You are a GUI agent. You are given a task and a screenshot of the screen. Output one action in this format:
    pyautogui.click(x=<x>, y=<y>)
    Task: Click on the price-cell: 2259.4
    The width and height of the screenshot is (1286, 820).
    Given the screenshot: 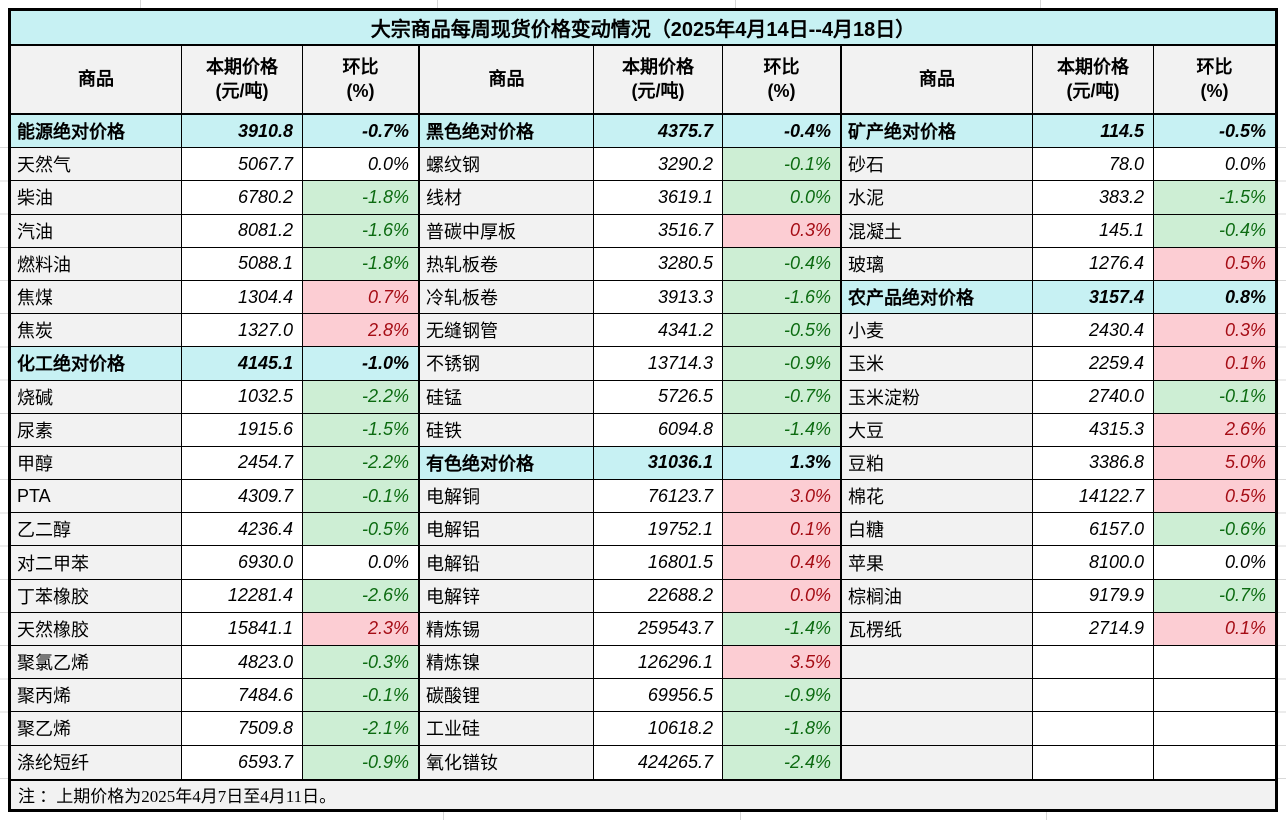 What is the action you would take?
    pyautogui.click(x=1093, y=364)
    